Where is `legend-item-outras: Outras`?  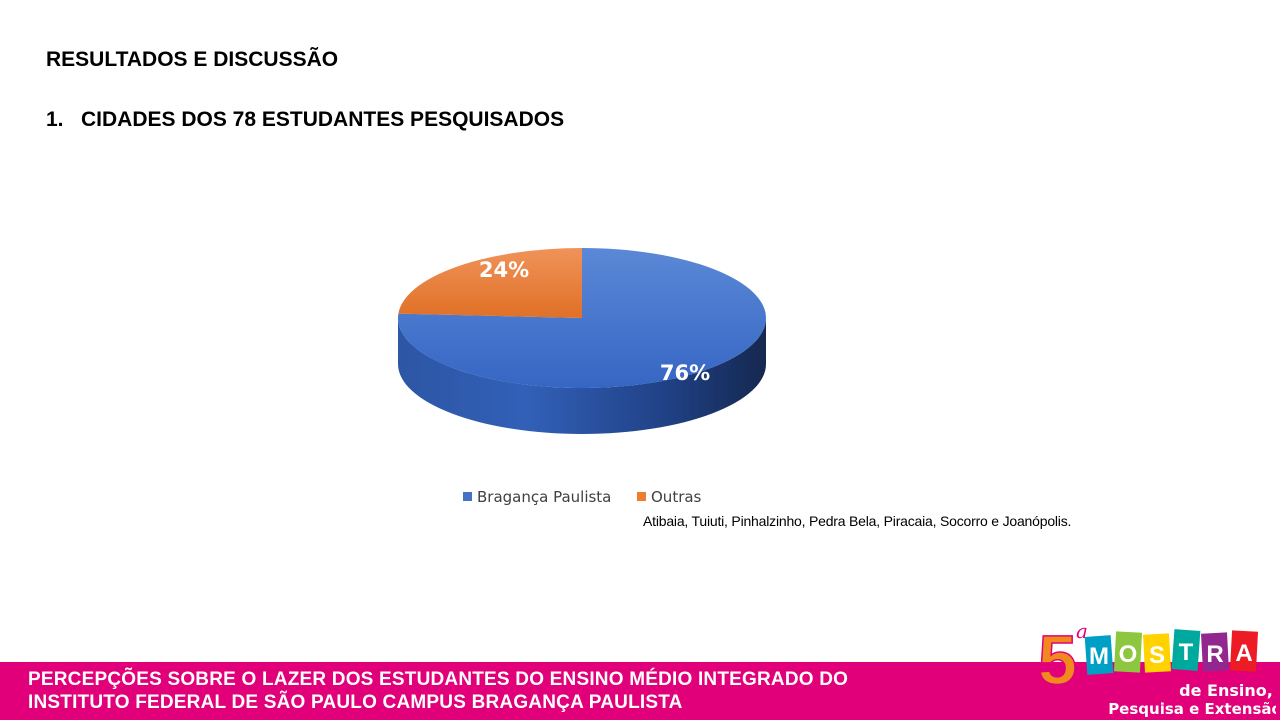
legend-item-outras: Outras is located at coordinates (669, 497).